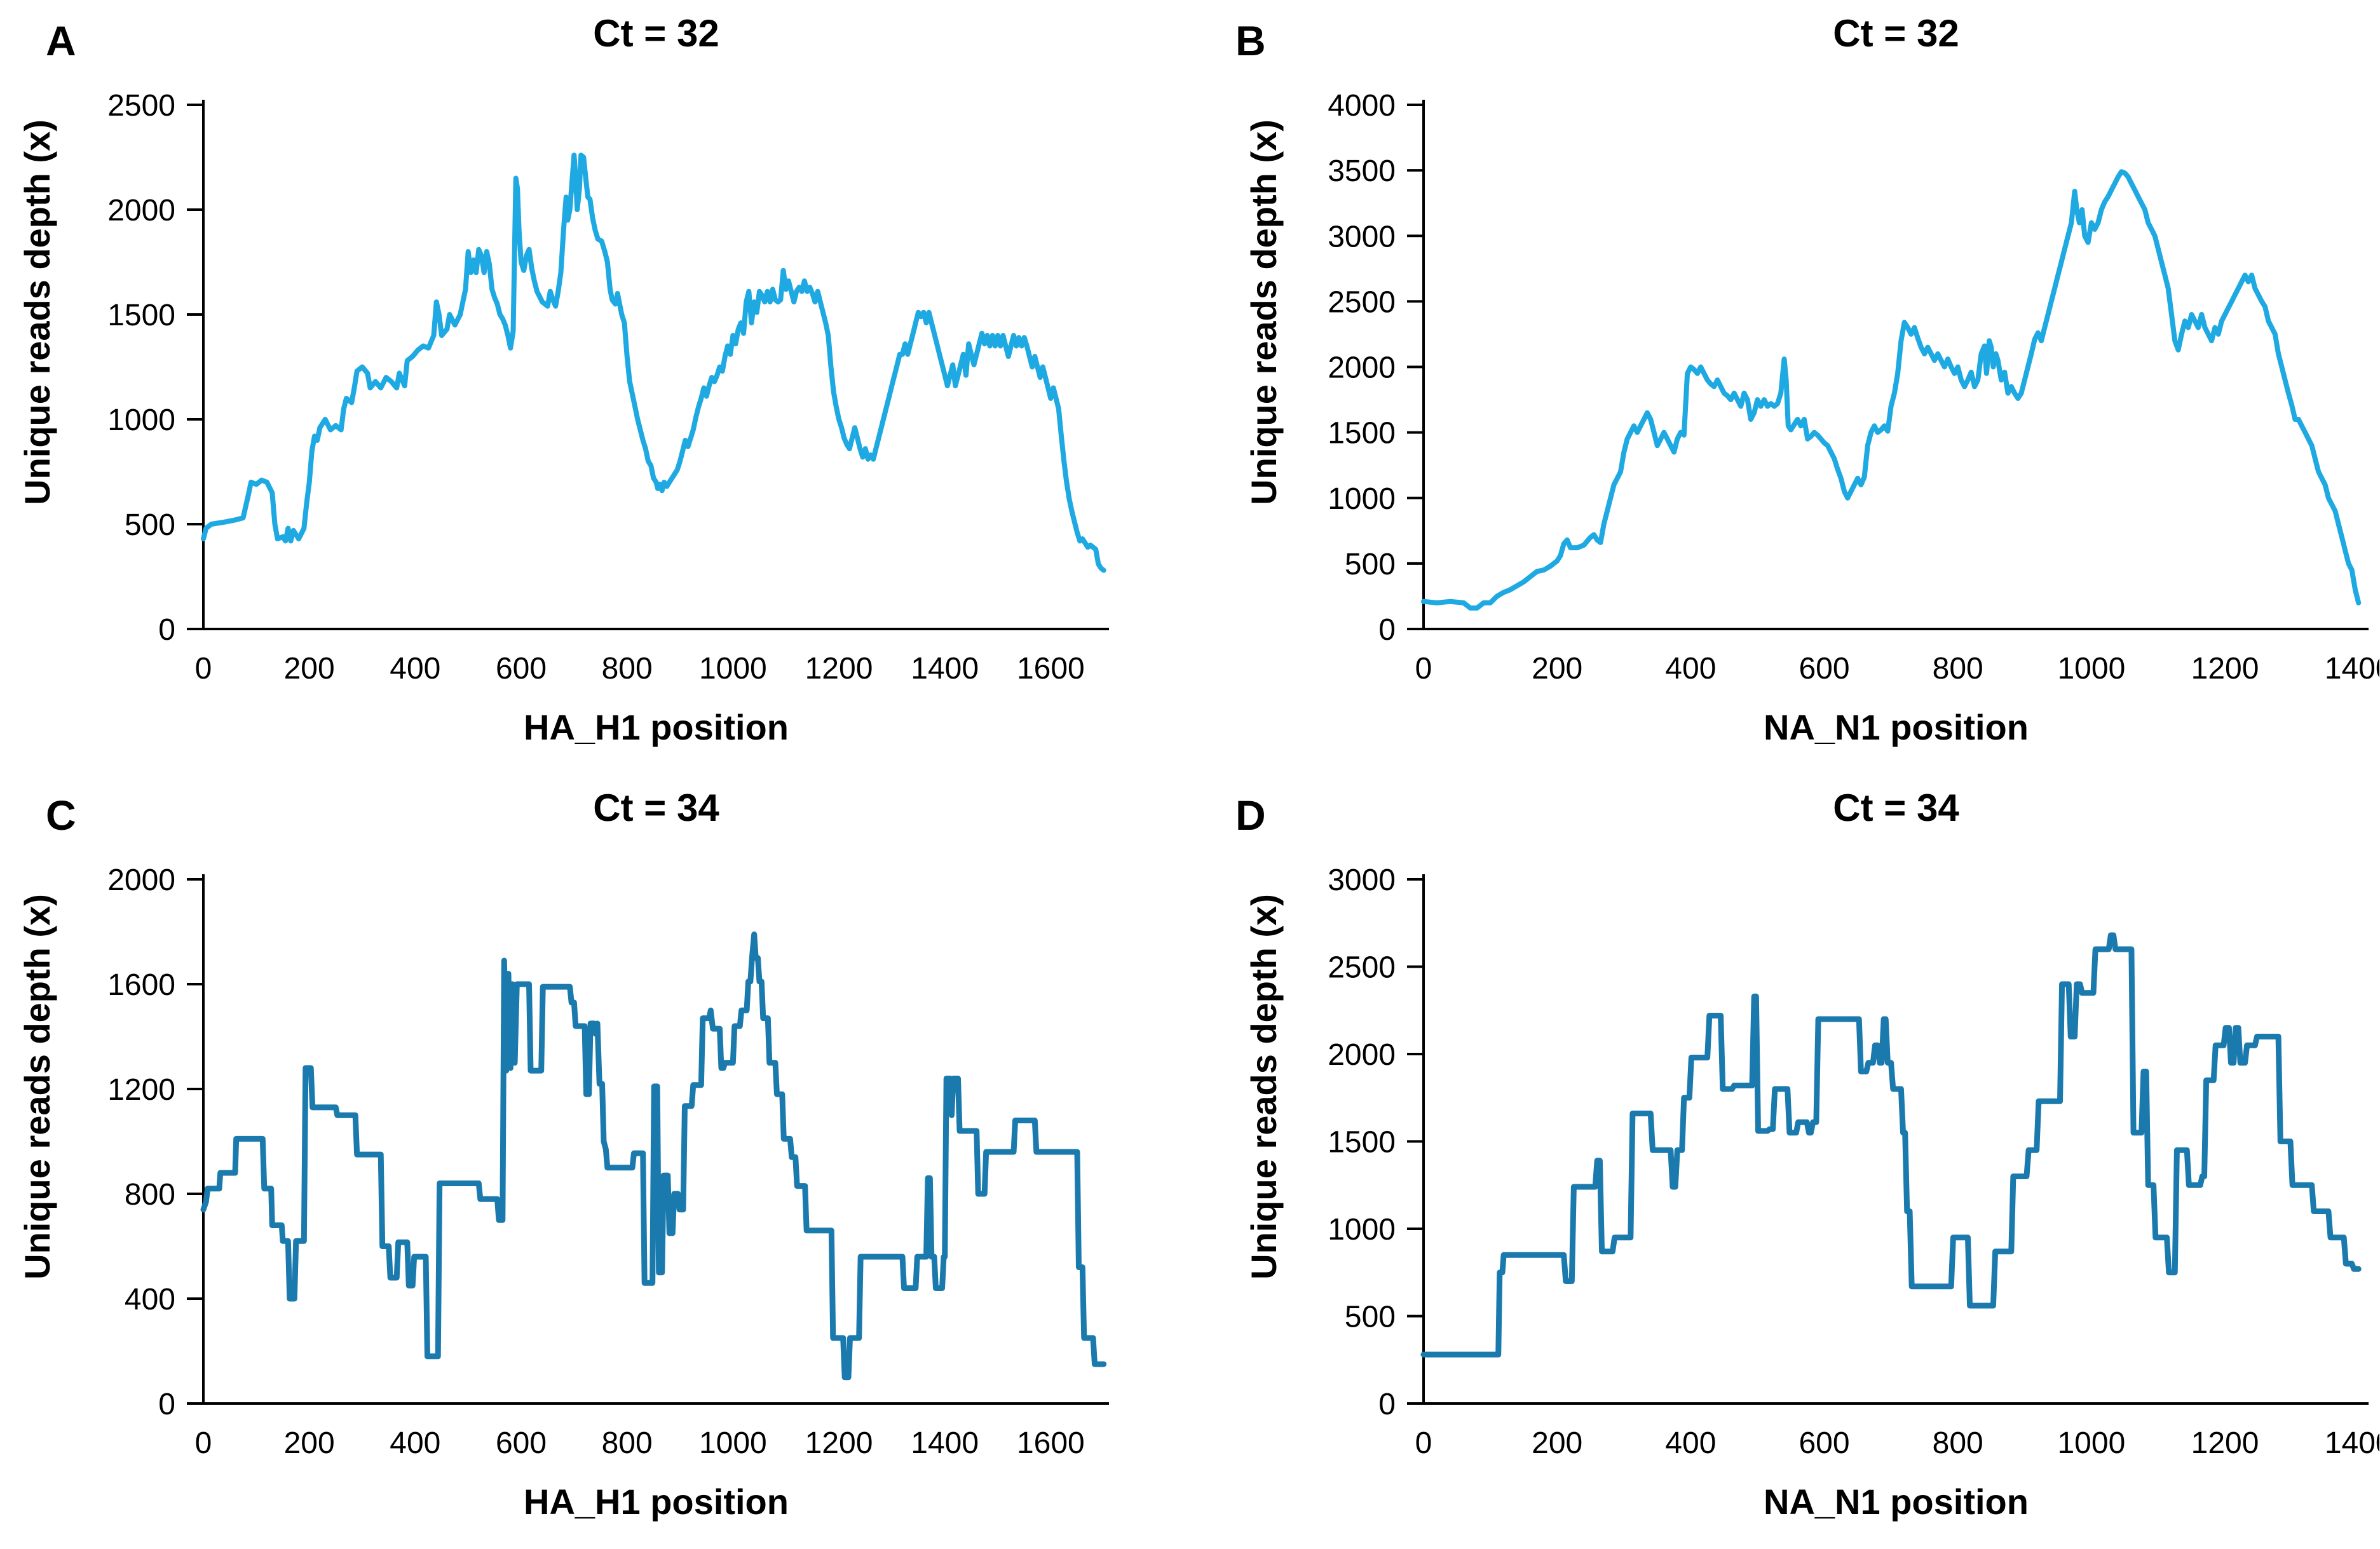 The width and height of the screenshot is (2380, 1549). I want to click on depth-series-a, so click(653, 362).